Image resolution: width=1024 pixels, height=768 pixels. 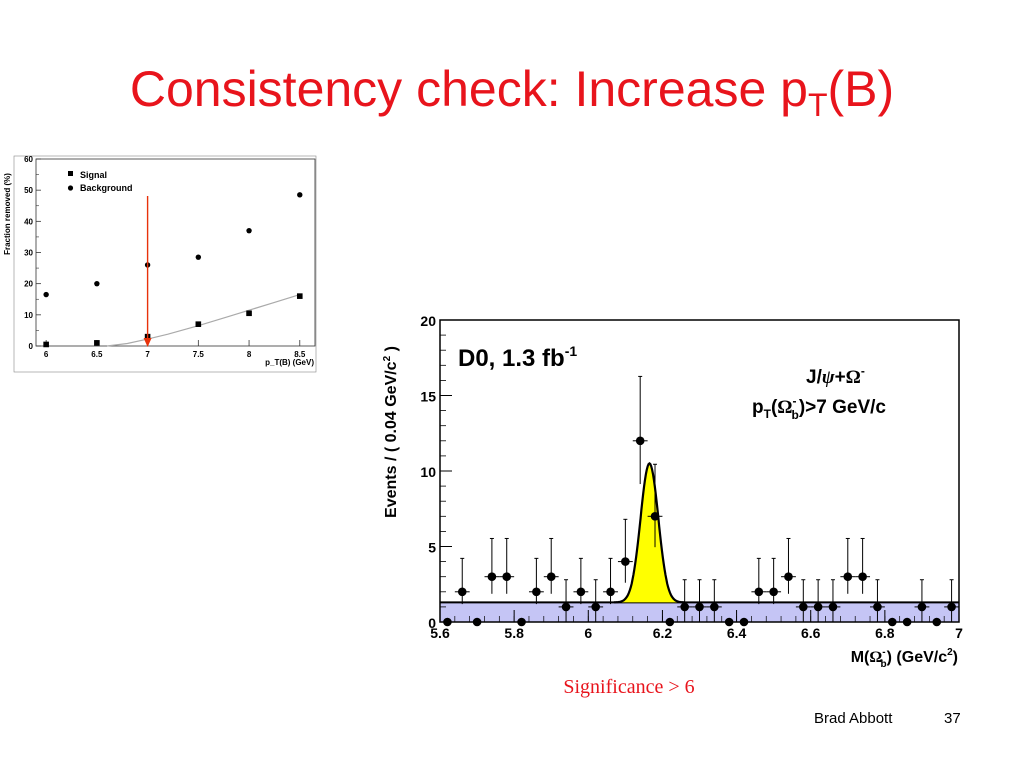 I want to click on plot2-xtick-label: 6.2, so click(x=663, y=633).